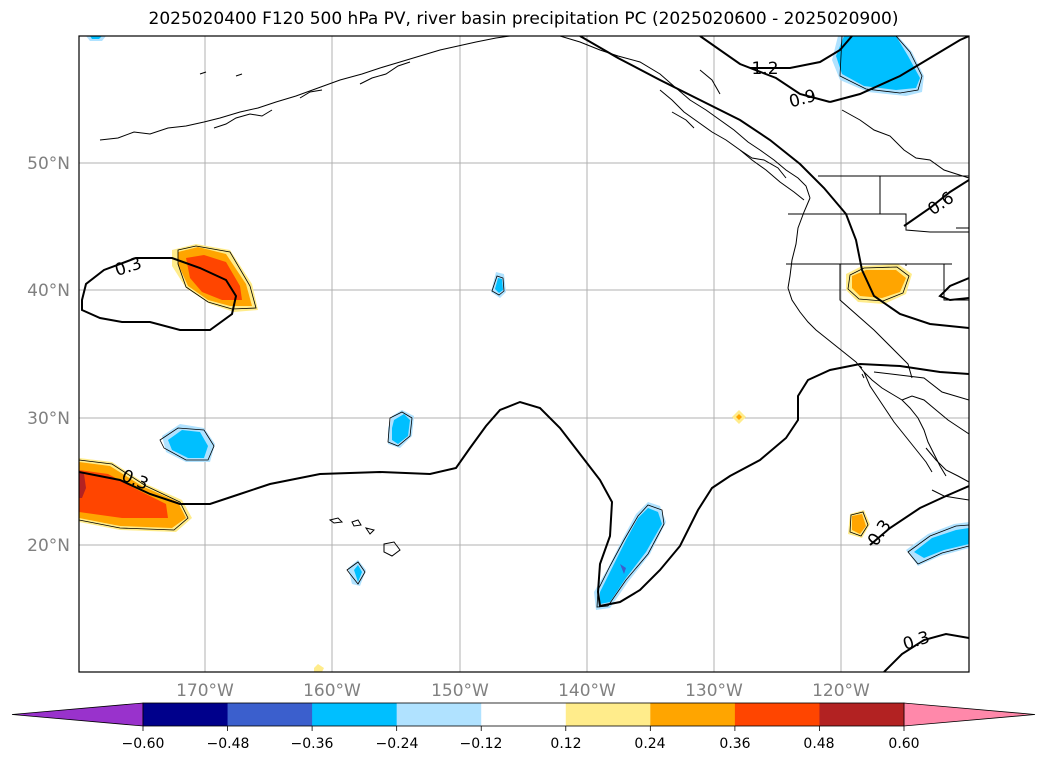 The image size is (1047, 765). I want to click on lat-label: 40°N, so click(48, 291).